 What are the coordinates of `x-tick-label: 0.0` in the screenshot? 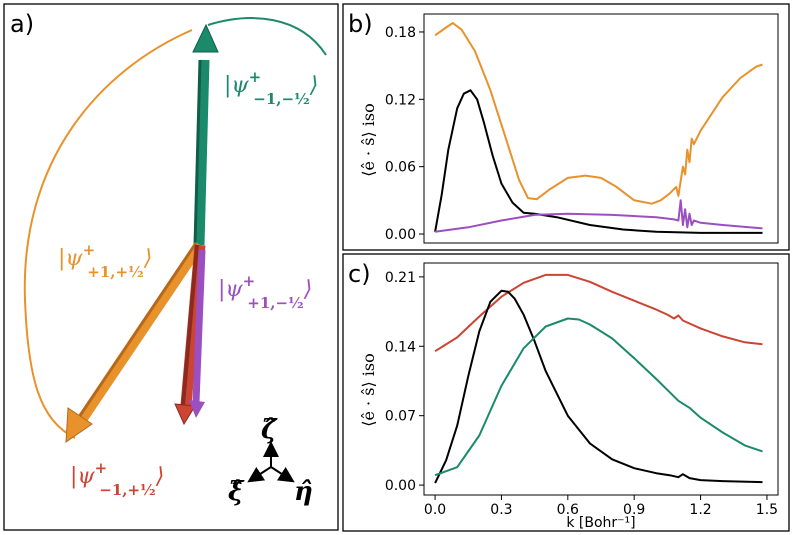 It's located at (435, 510).